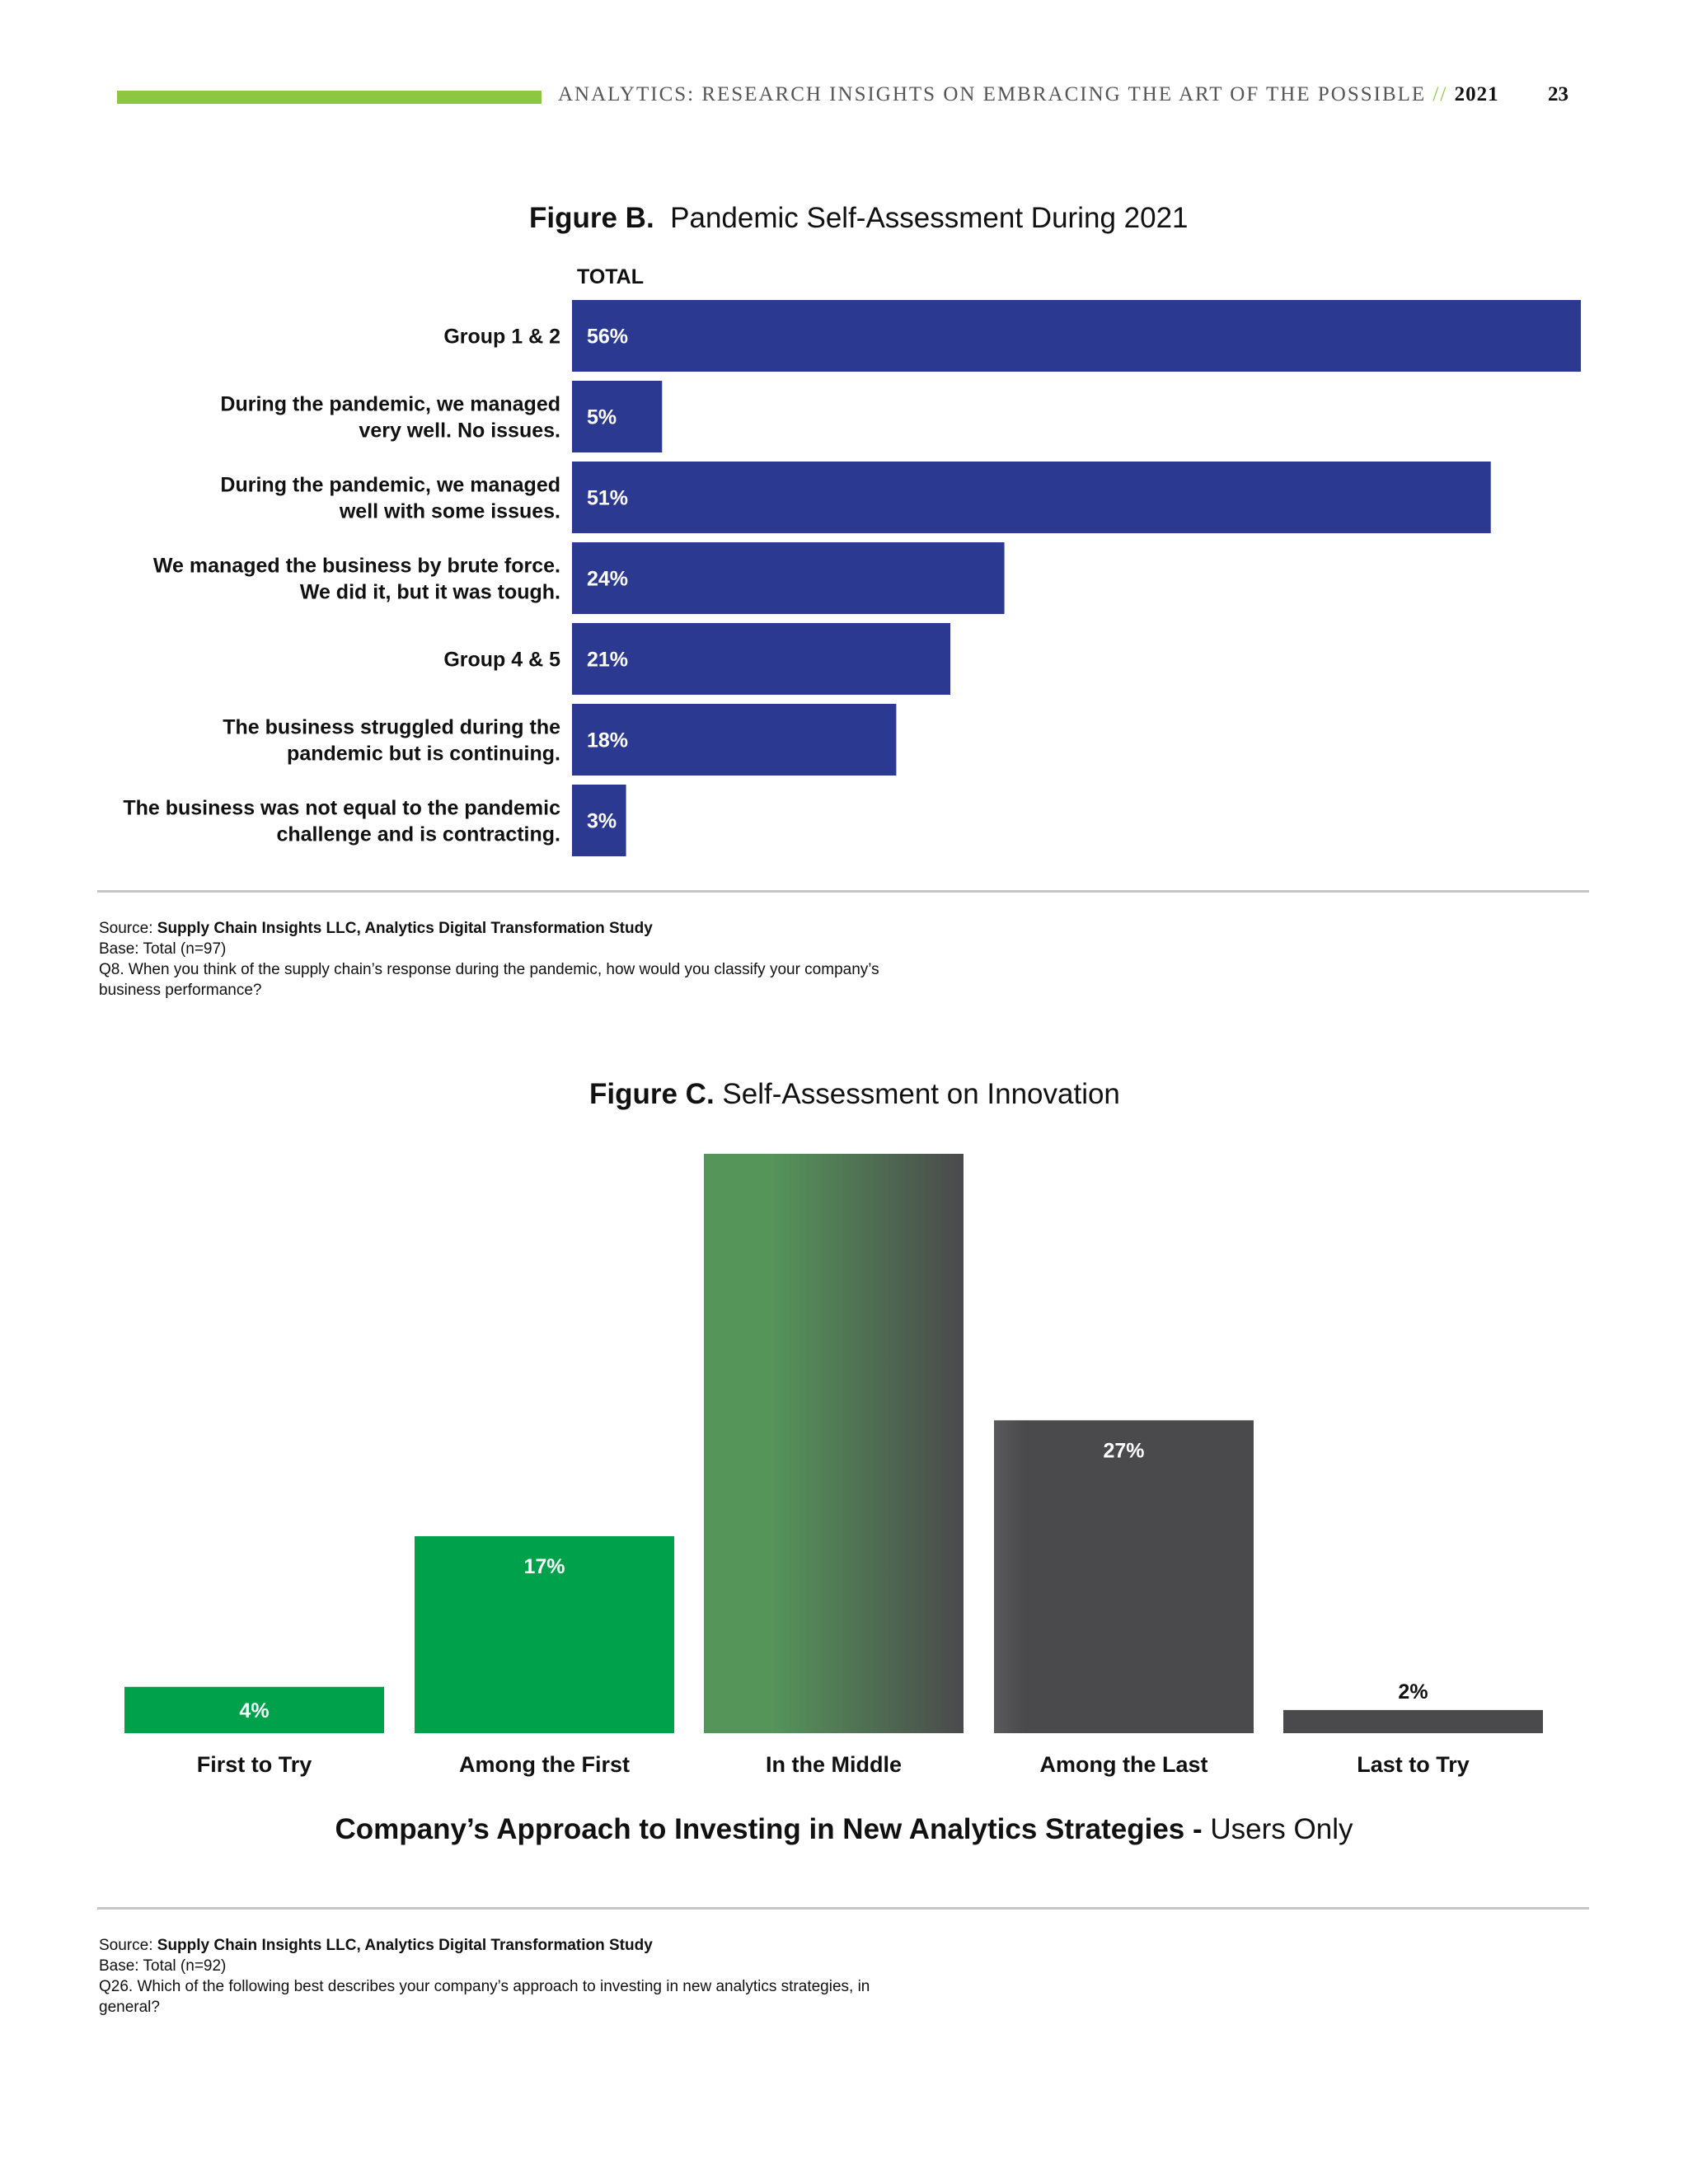  Describe the element at coordinates (608, 660) in the screenshot. I see `bar-value-label: 21%` at that location.